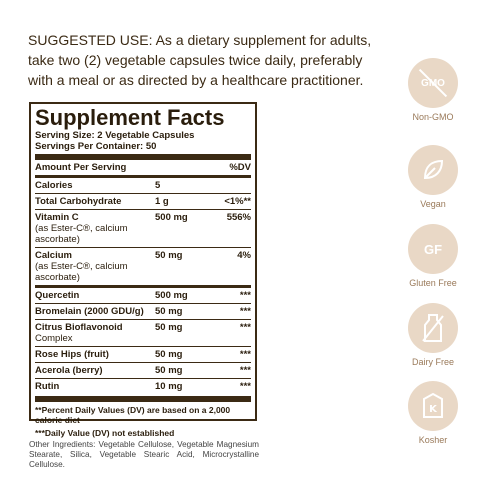 The width and height of the screenshot is (500, 500). I want to click on nutrient-name: Calcium (as Ester-C®, calcium ascorbate), so click(95, 266).